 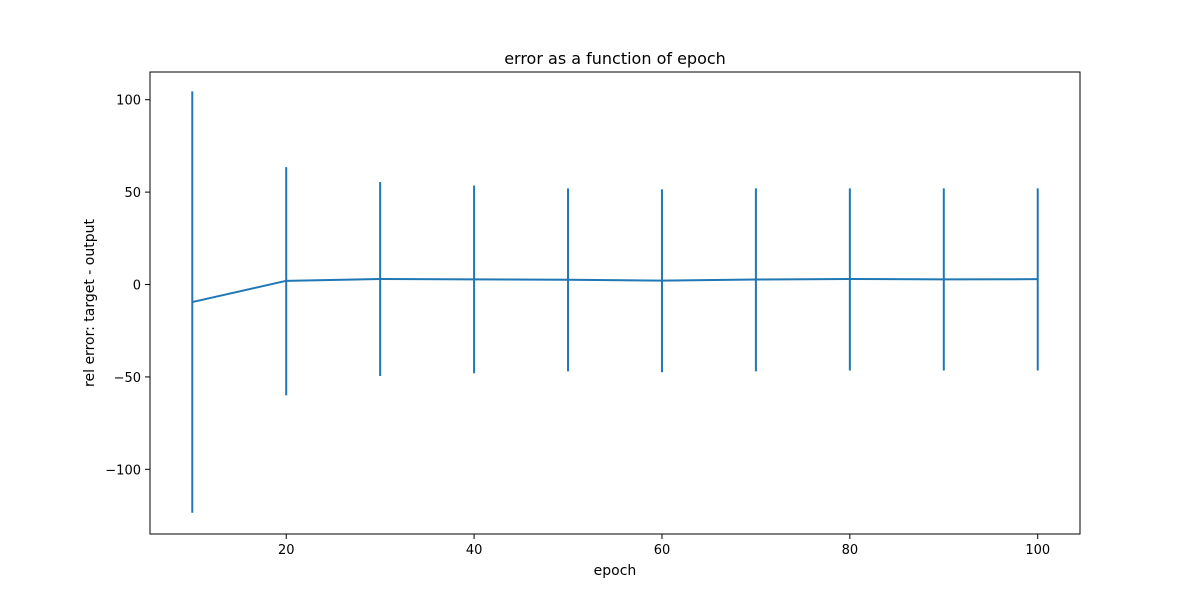 I want to click on series-line, so click(x=615, y=290).